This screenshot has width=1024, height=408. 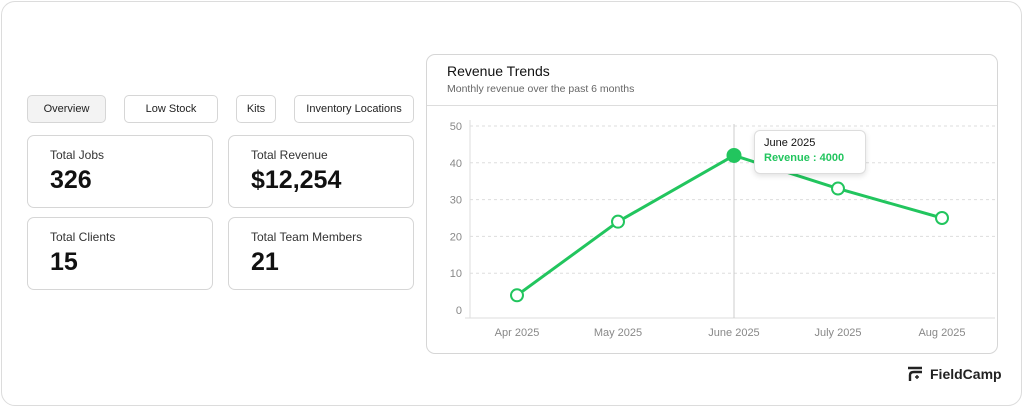 What do you see at coordinates (64, 262) in the screenshot?
I see `stat-value: 15` at bounding box center [64, 262].